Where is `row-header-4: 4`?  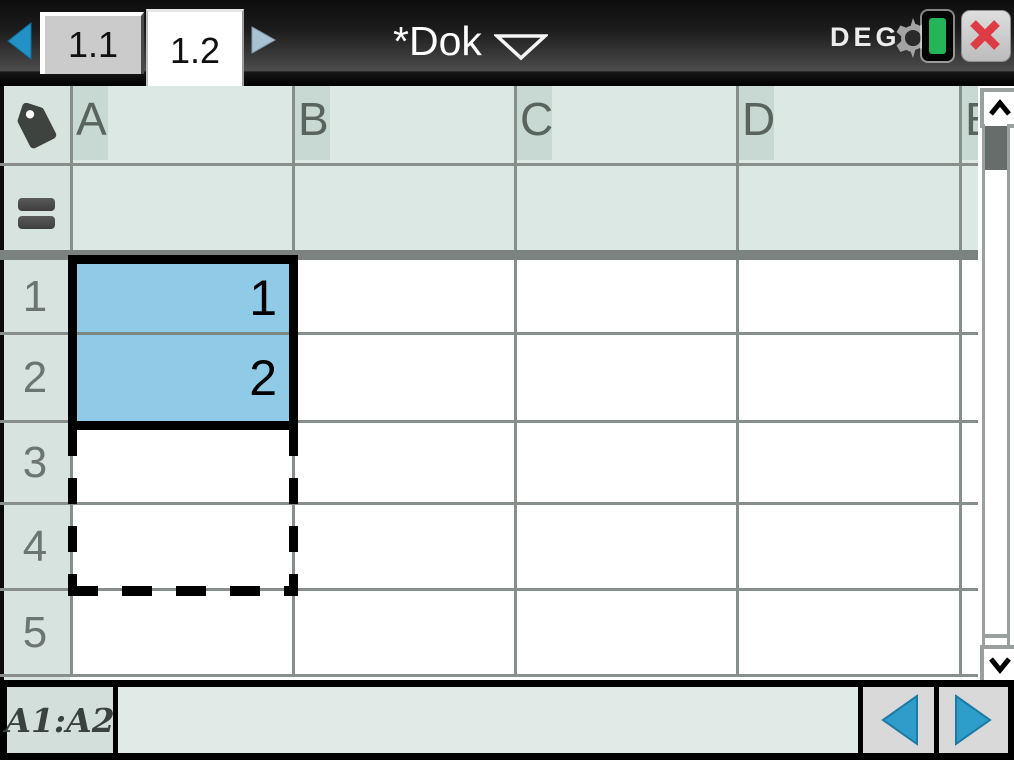 row-header-4: 4 is located at coordinates (35, 546).